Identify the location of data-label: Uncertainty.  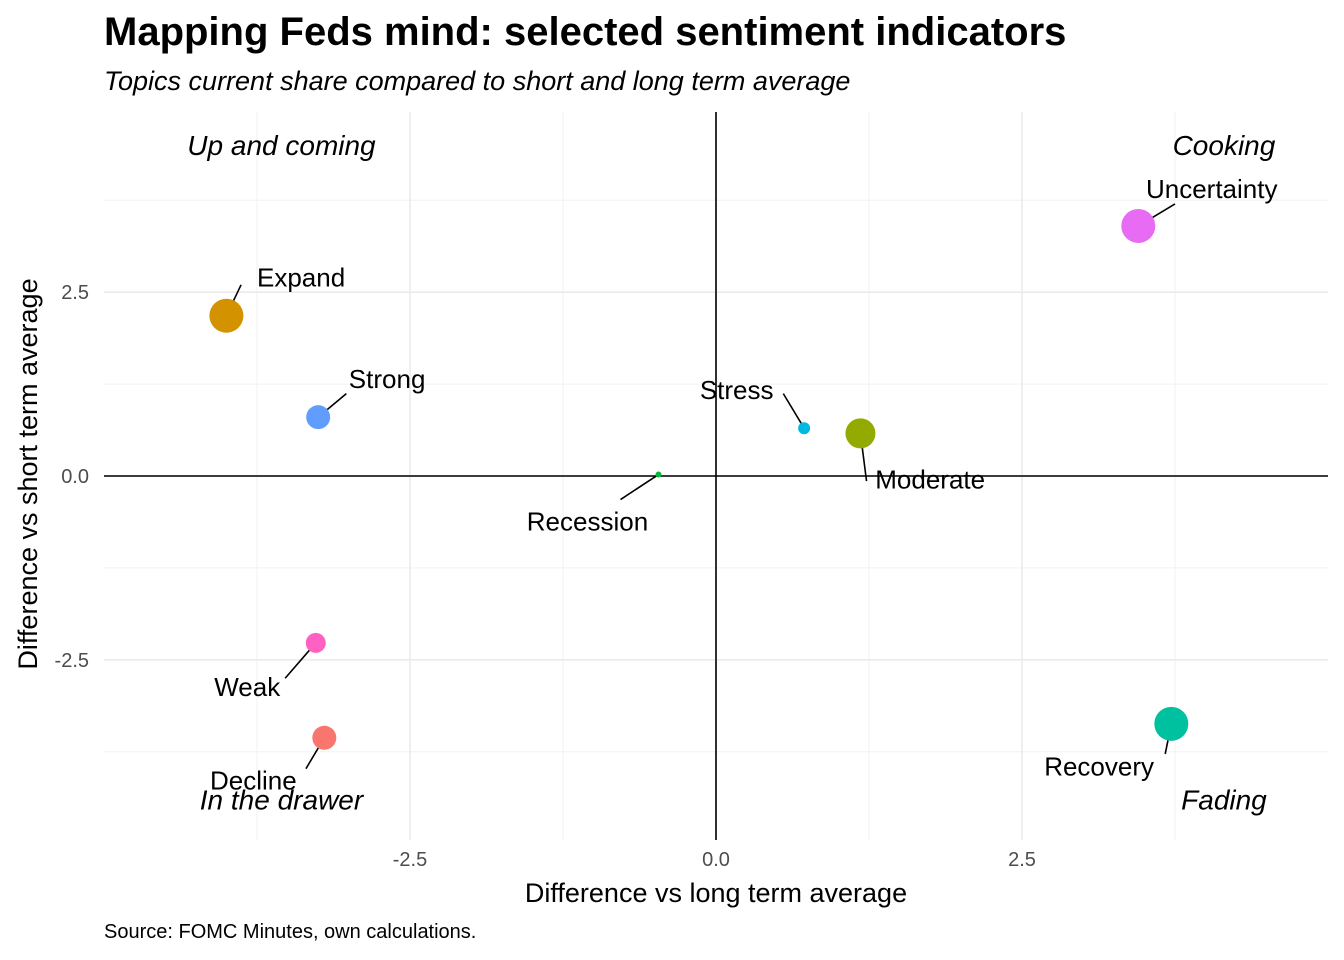
(1212, 189).